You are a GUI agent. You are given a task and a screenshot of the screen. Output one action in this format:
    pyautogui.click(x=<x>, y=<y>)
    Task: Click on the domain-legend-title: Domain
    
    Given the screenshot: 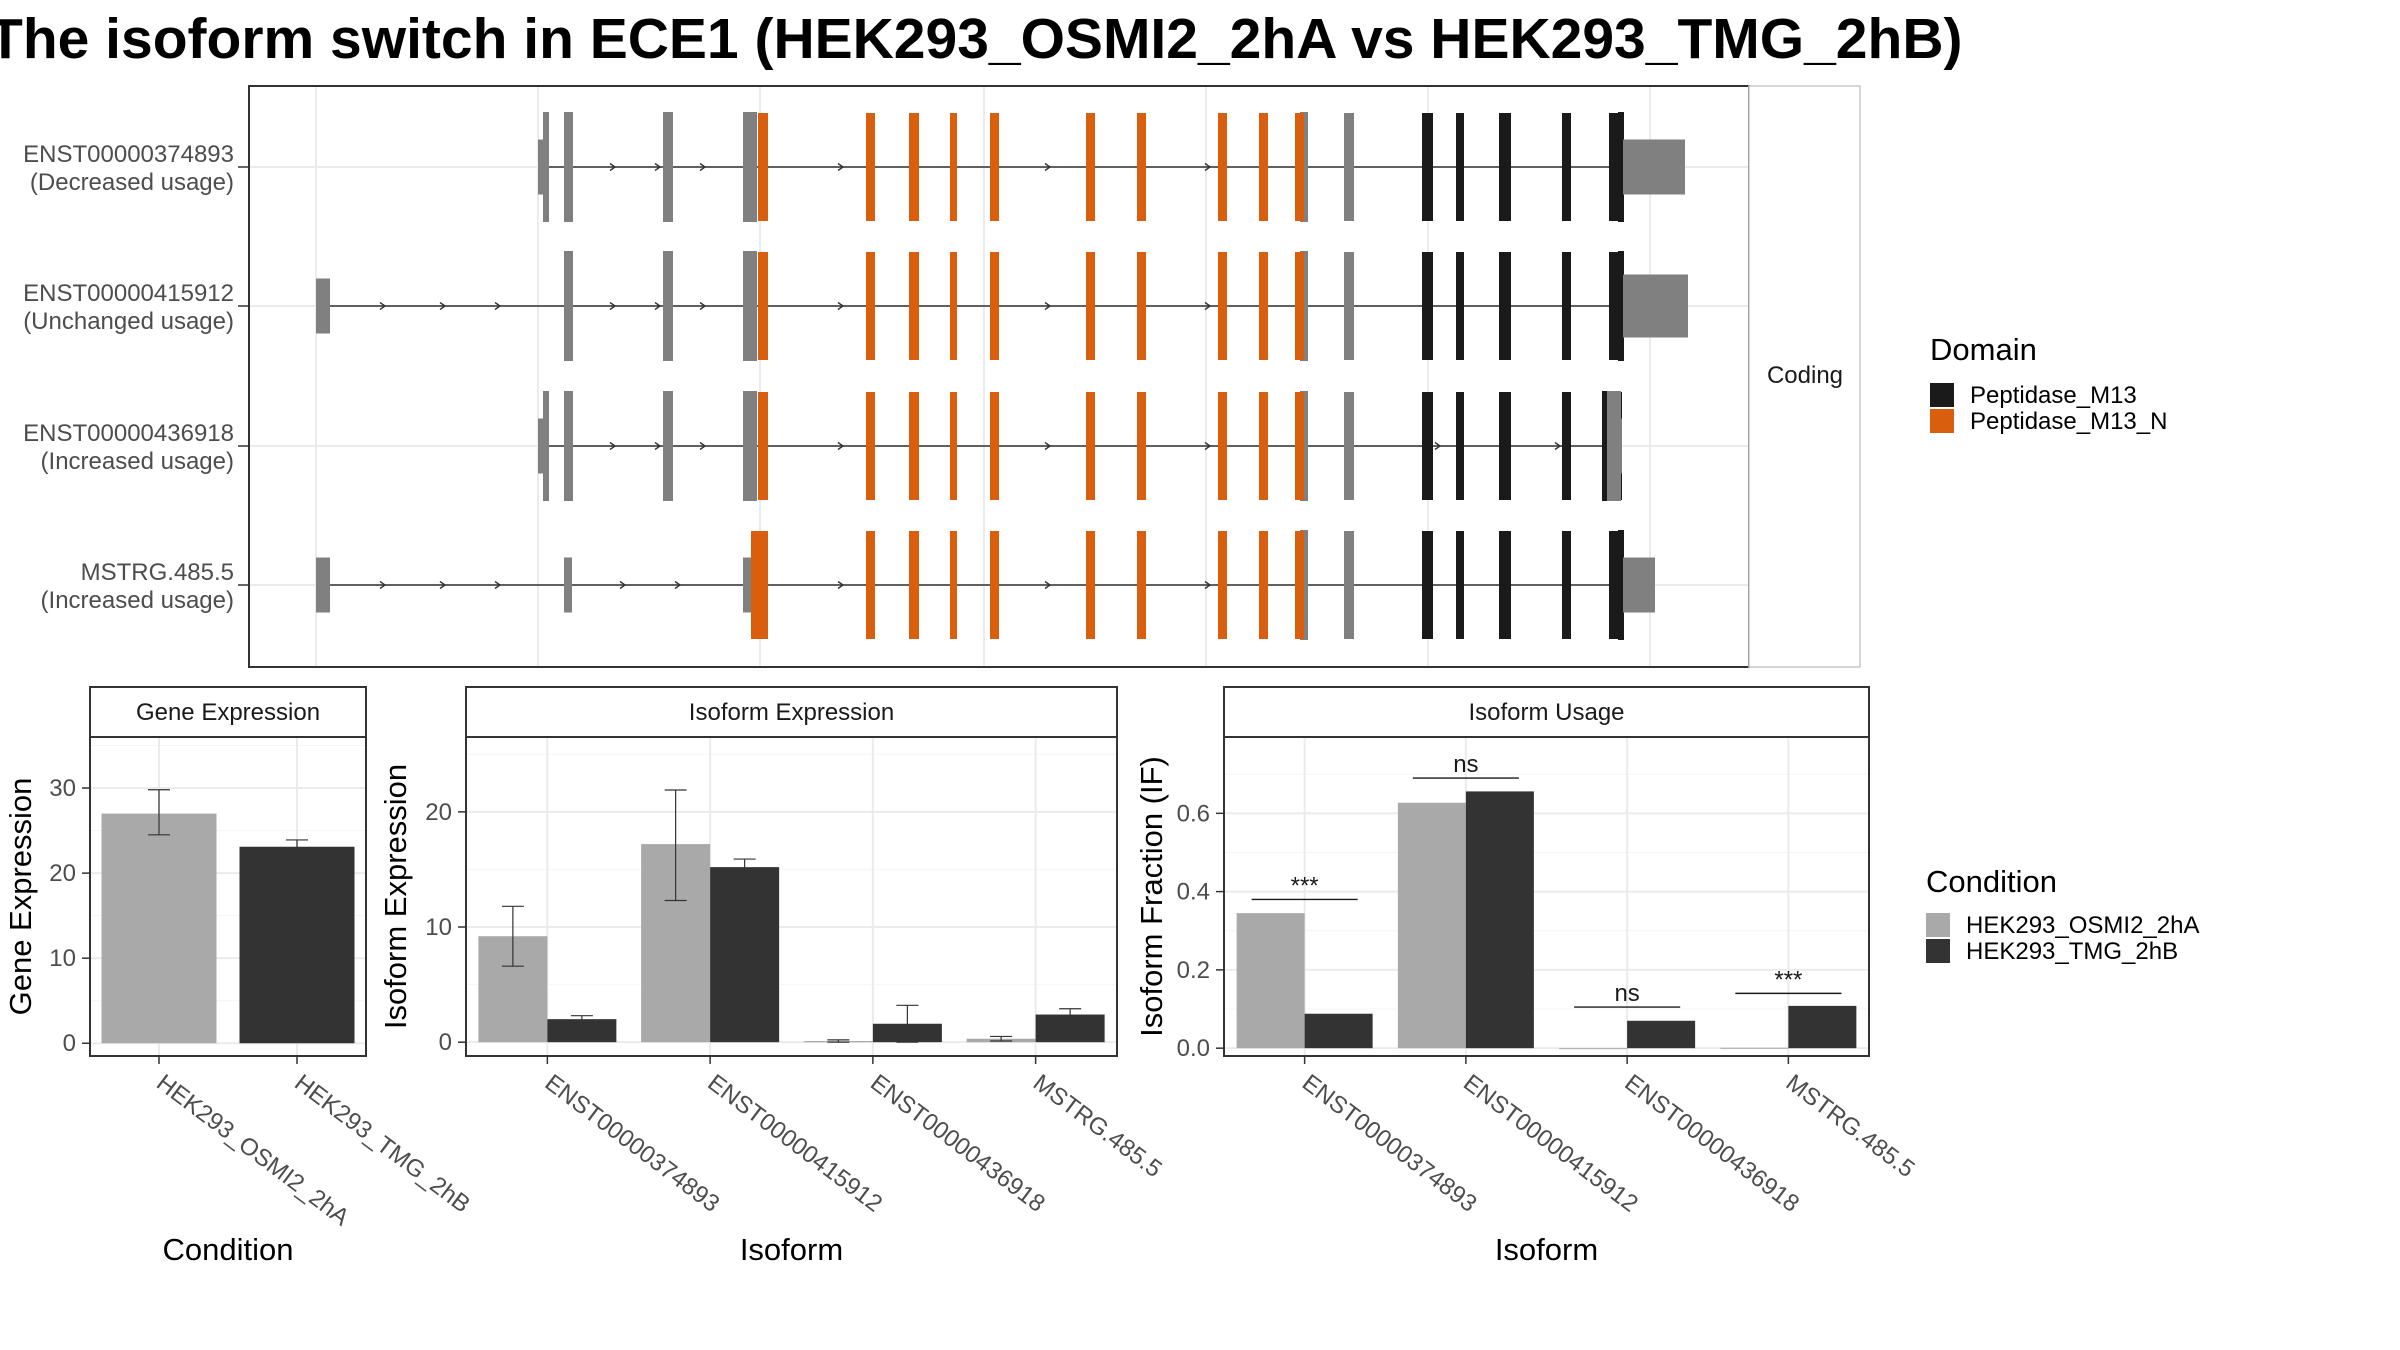 What is the action you would take?
    pyautogui.click(x=1983, y=349)
    